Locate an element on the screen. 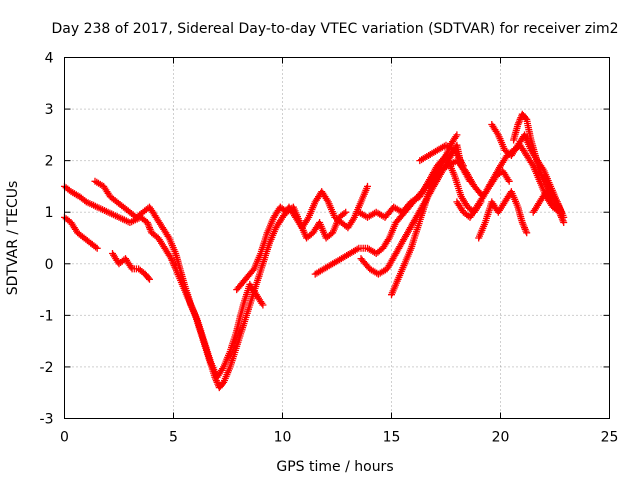 The width and height of the screenshot is (640, 480). x-tick-label: 15 is located at coordinates (392, 438).